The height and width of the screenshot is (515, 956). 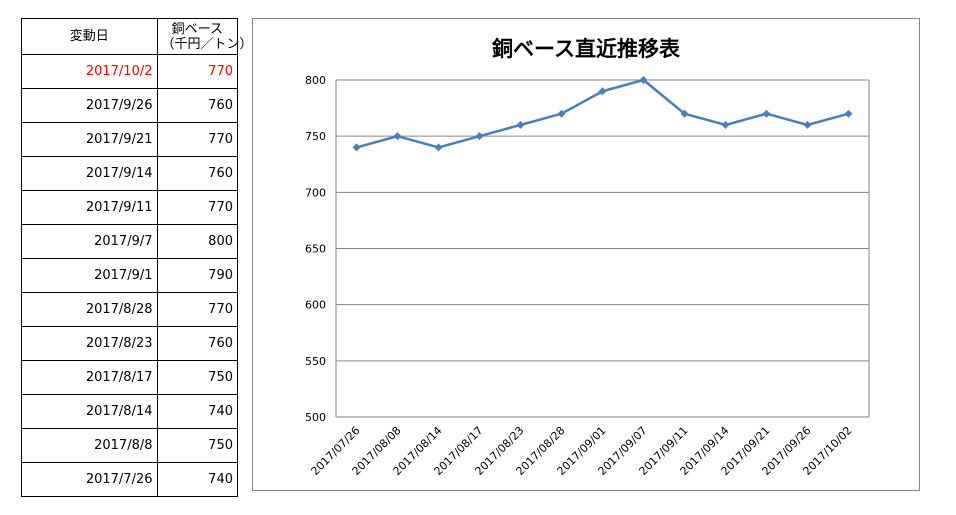 I want to click on y-tick-label: 800, so click(x=315, y=80).